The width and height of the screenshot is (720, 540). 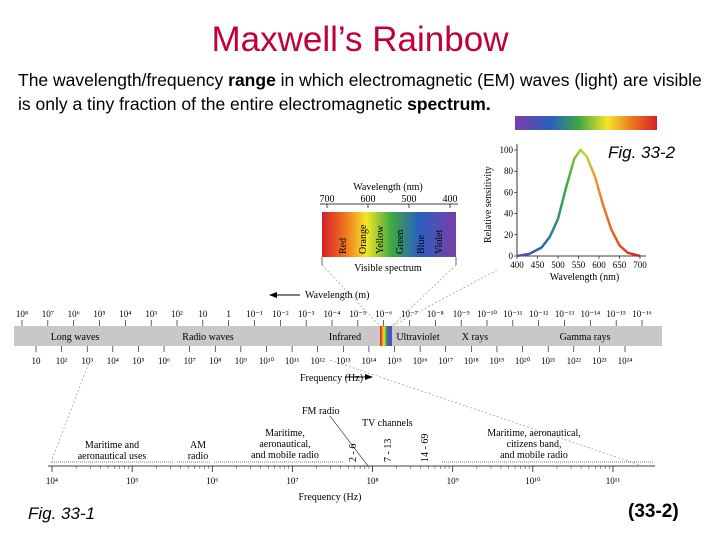 What do you see at coordinates (333, 476) in the screenshot?
I see `radio-freq-ticks: 10⁴ 10⁵ 10⁶ 10⁷ 10⁸ 10⁹ 10¹⁰ 10¹¹` at bounding box center [333, 476].